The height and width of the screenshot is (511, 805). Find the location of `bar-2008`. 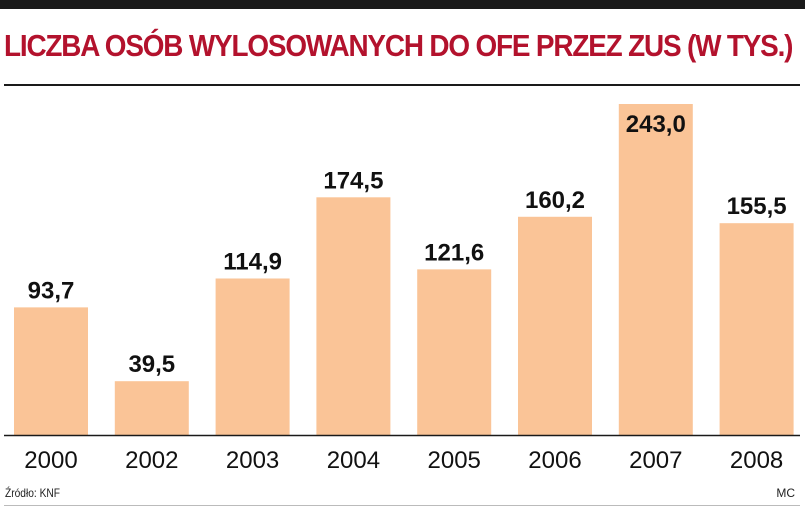

bar-2008 is located at coordinates (756, 329).